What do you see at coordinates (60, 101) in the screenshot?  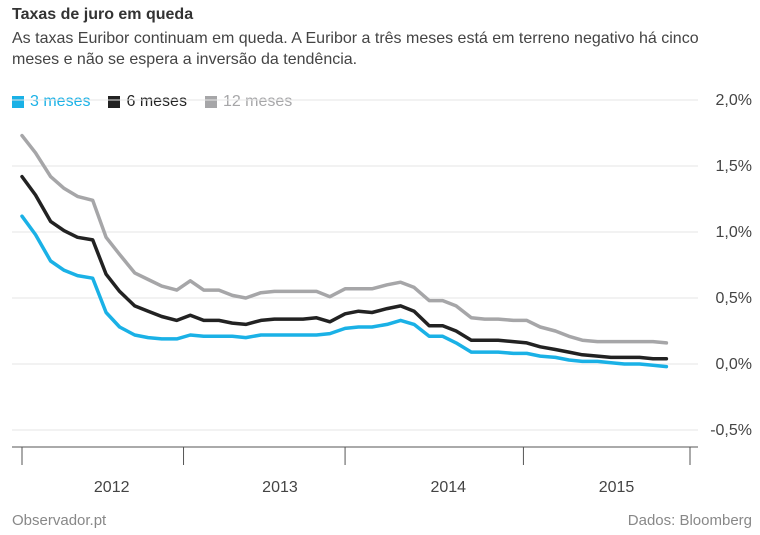 I see `legend-label-3-meses: 3 meses` at bounding box center [60, 101].